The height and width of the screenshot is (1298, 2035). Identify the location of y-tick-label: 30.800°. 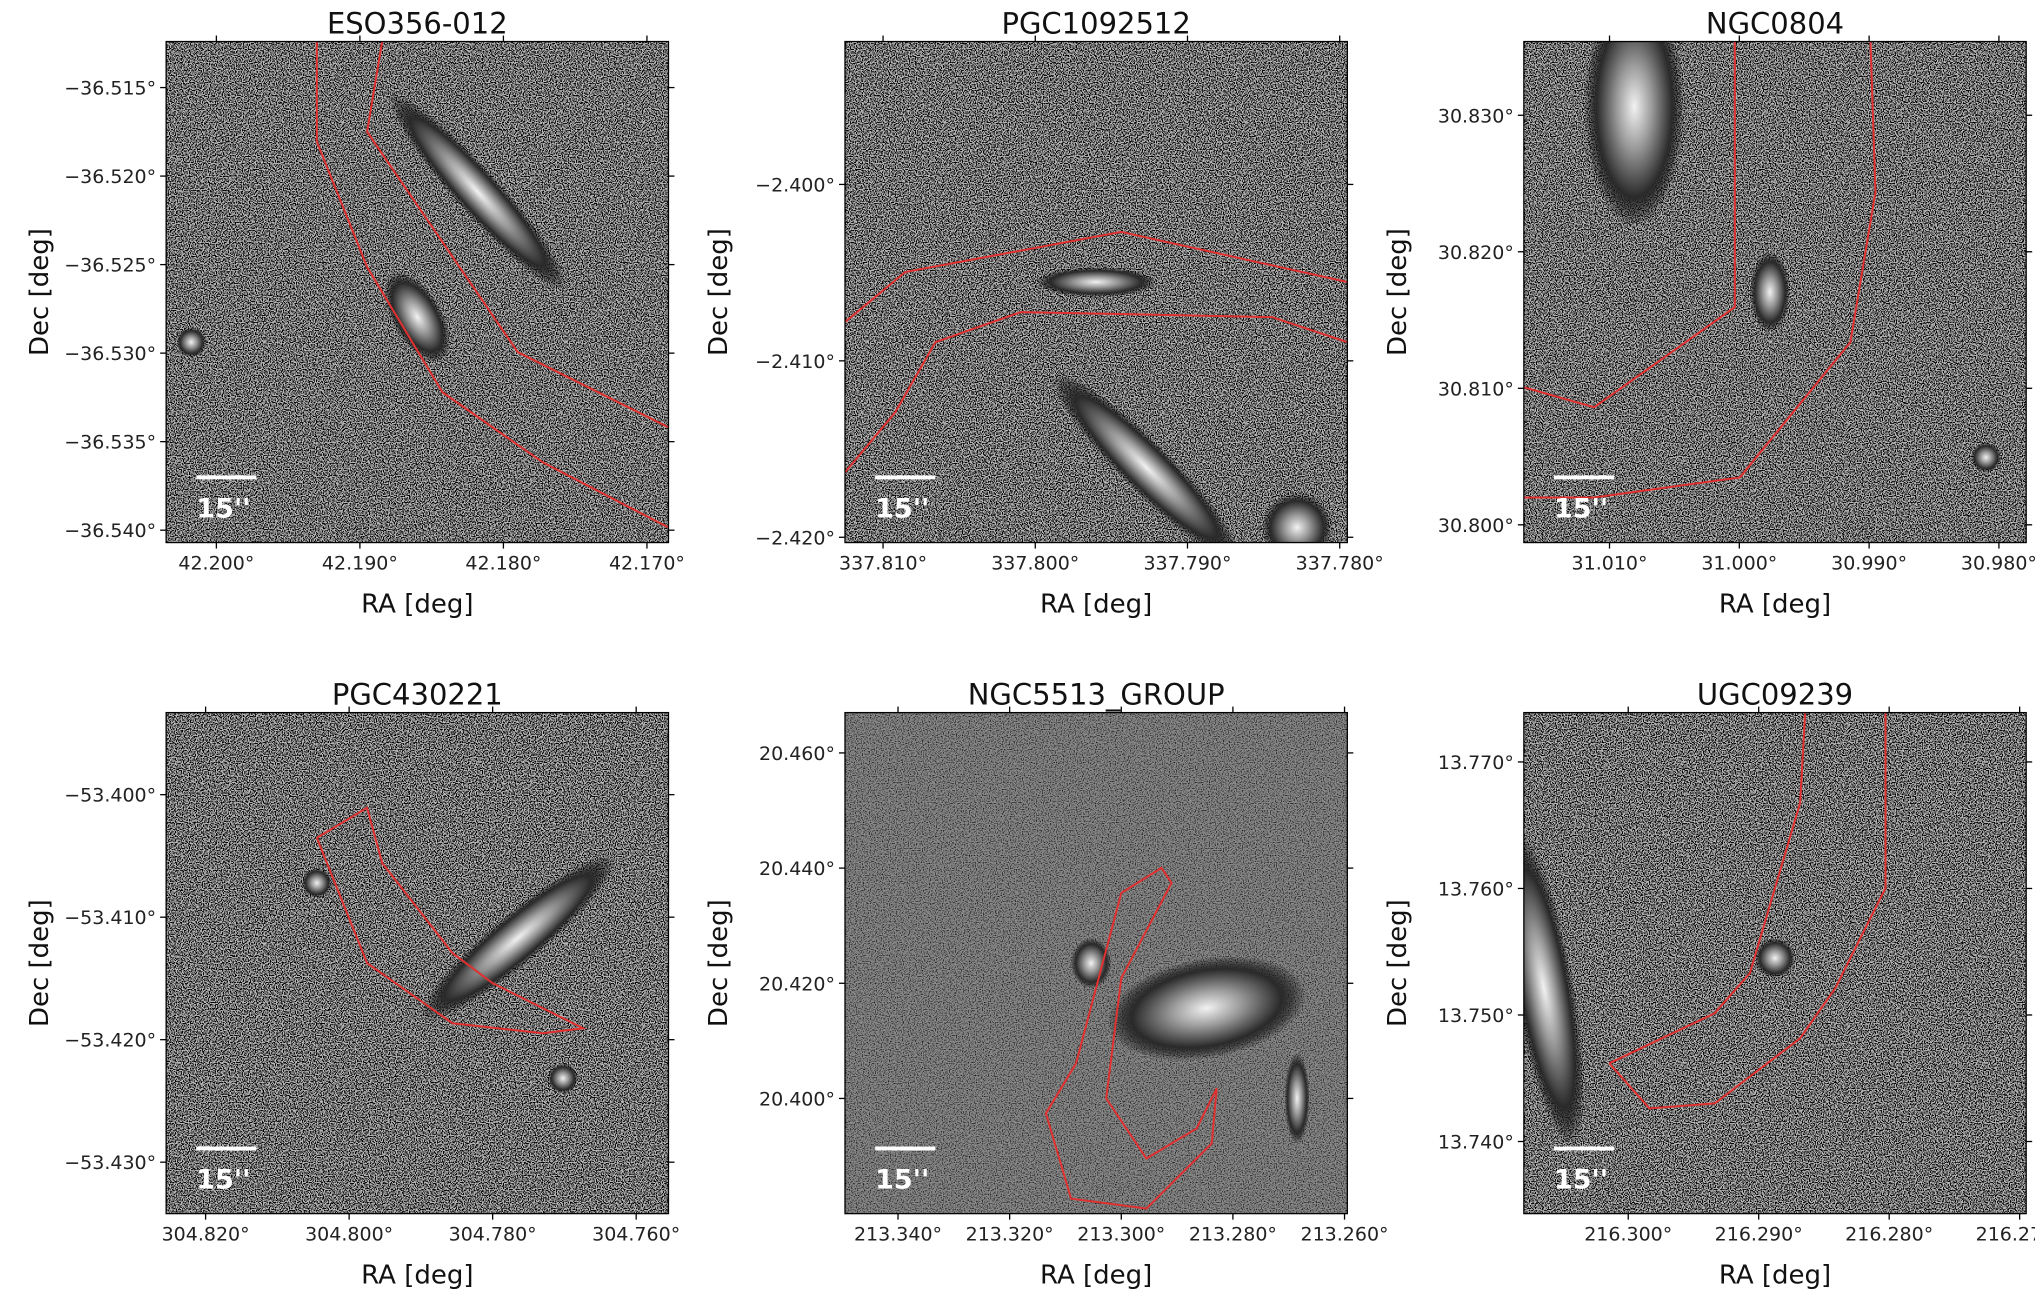
(1476, 526).